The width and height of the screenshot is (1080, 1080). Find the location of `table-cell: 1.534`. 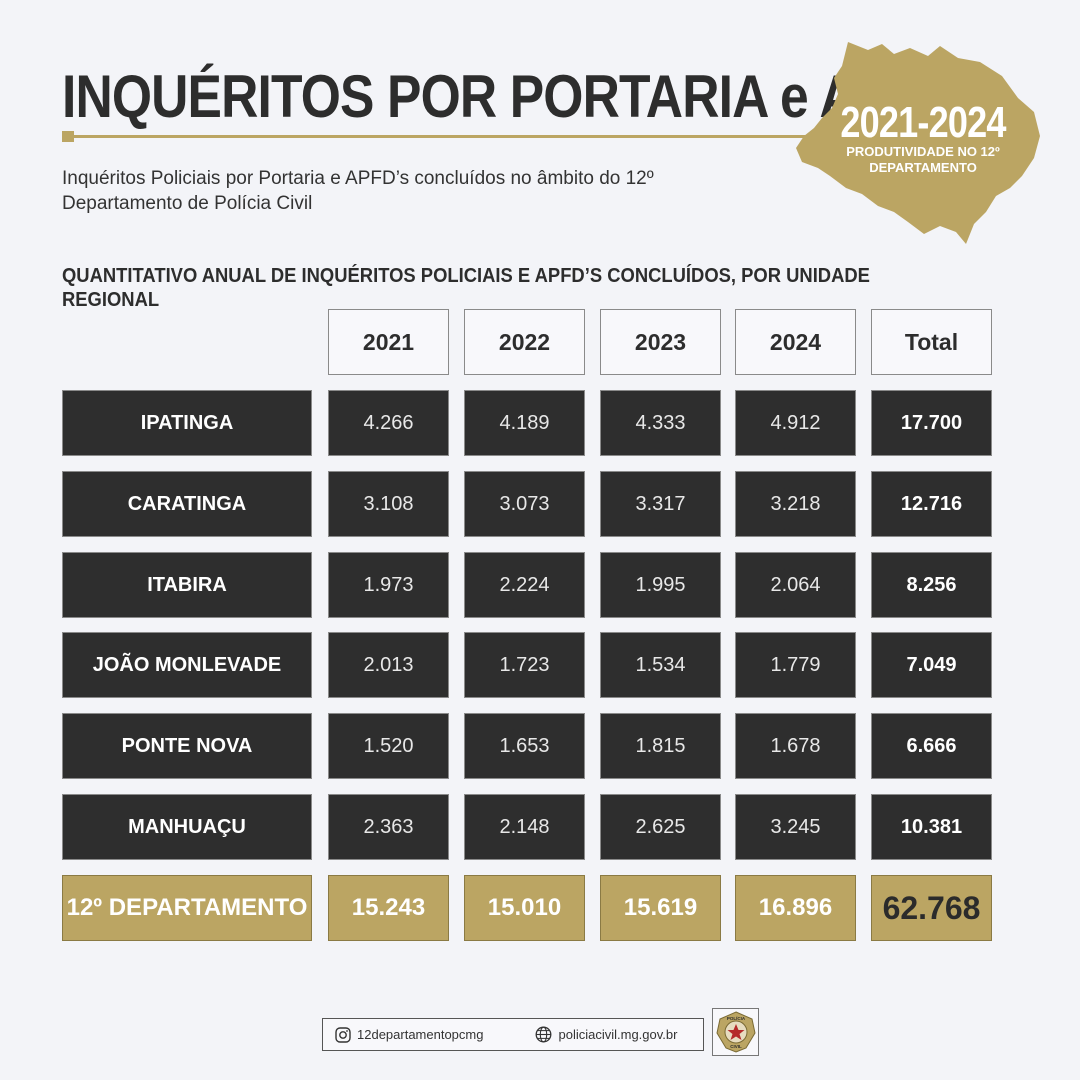

table-cell: 1.534 is located at coordinates (660, 665).